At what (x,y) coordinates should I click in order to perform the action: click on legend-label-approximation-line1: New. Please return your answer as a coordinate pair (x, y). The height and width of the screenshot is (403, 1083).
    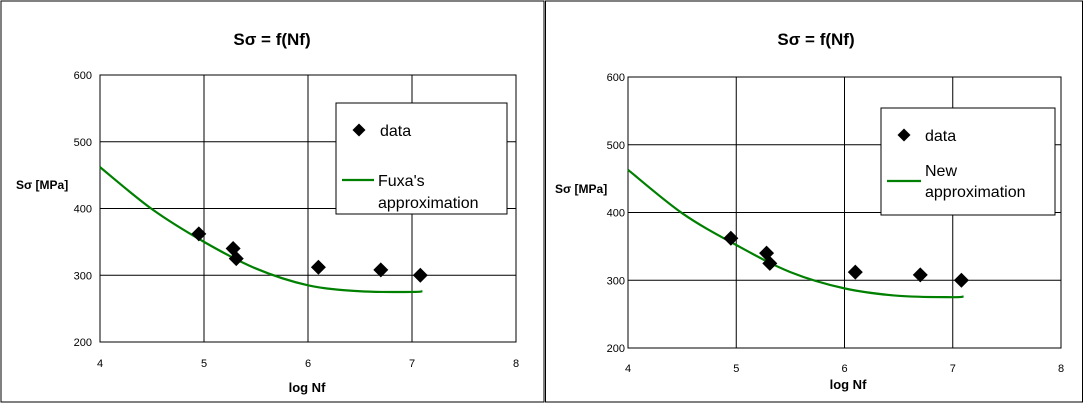
    Looking at the image, I should click on (941, 171).